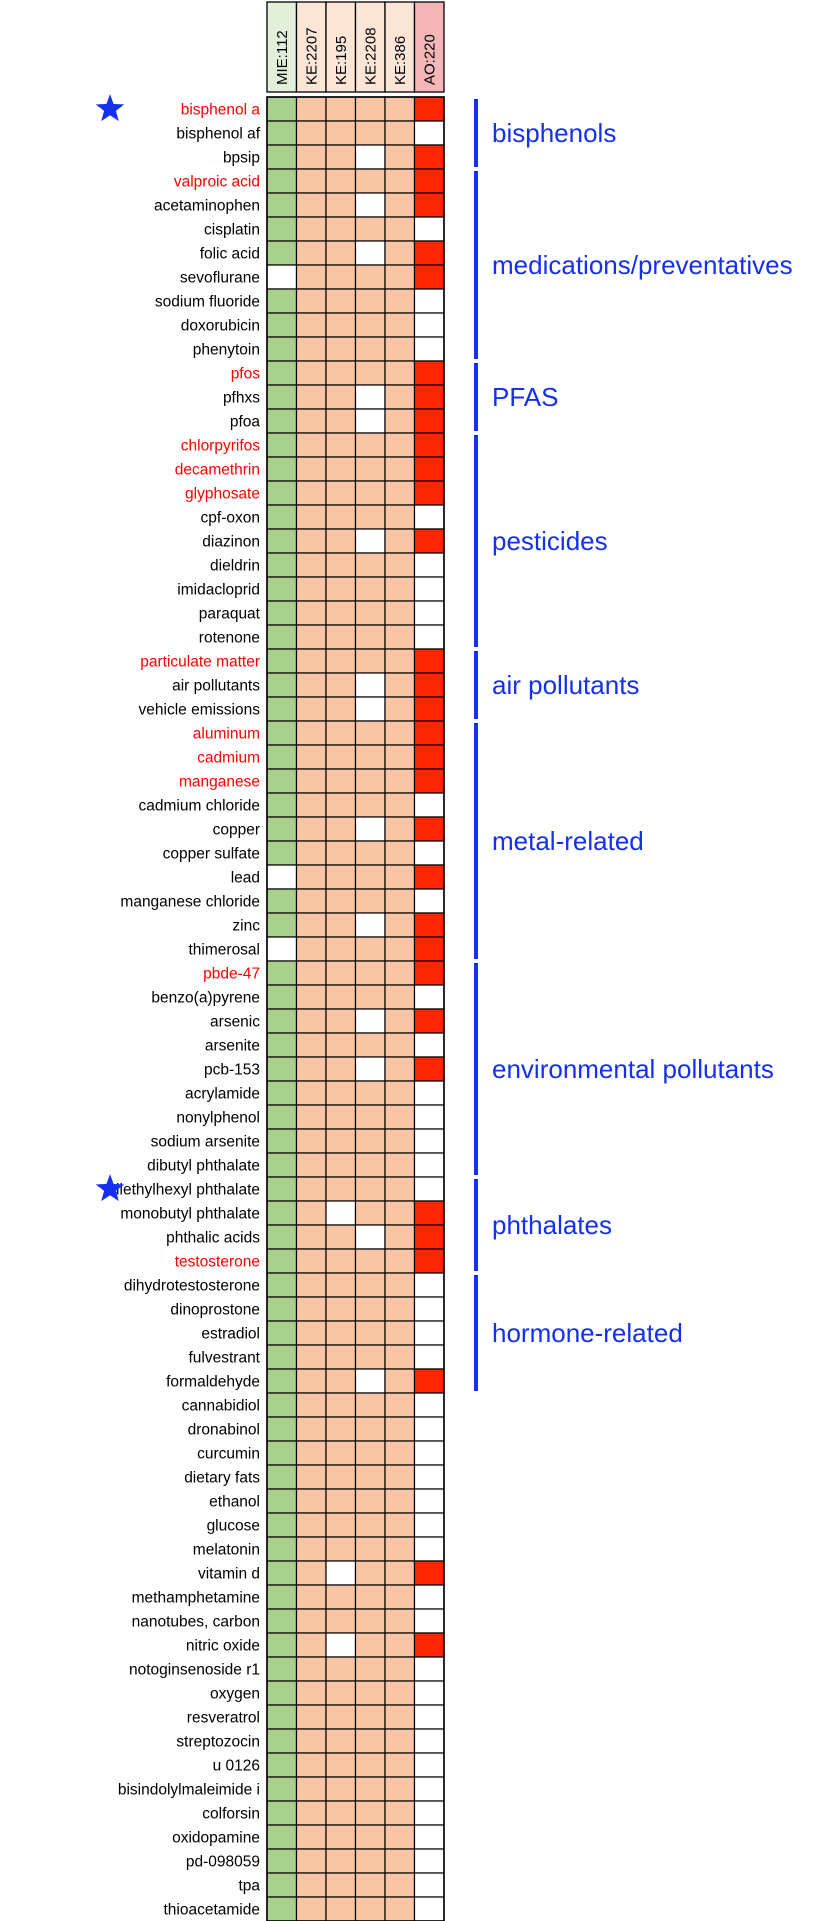 This screenshot has height=1921, width=827. I want to click on row-label: dinoprostone, so click(215, 1310).